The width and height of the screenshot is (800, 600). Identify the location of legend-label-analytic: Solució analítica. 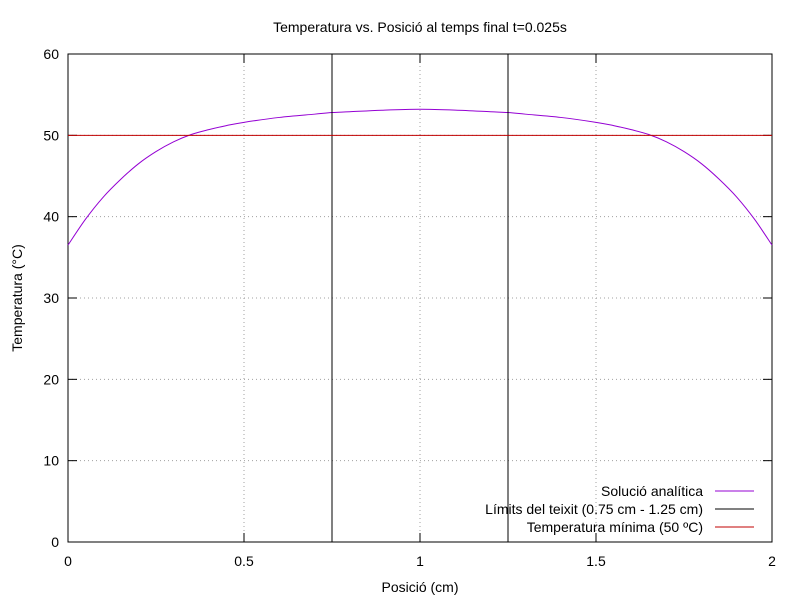
(652, 491).